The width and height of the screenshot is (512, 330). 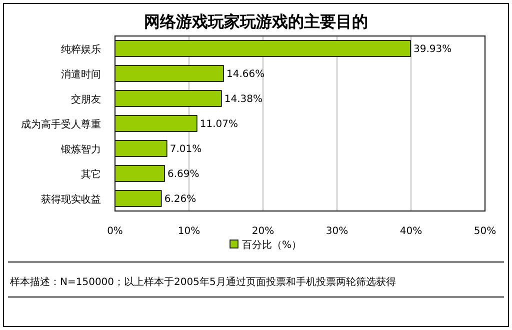 What do you see at coordinates (485, 231) in the screenshot?
I see `x-tick-label: 50%` at bounding box center [485, 231].